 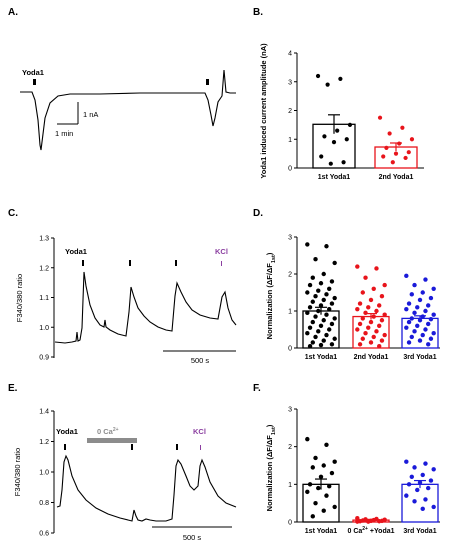 I want to click on chart-d-category-text: 2nd Yoda1, so click(x=371, y=357).